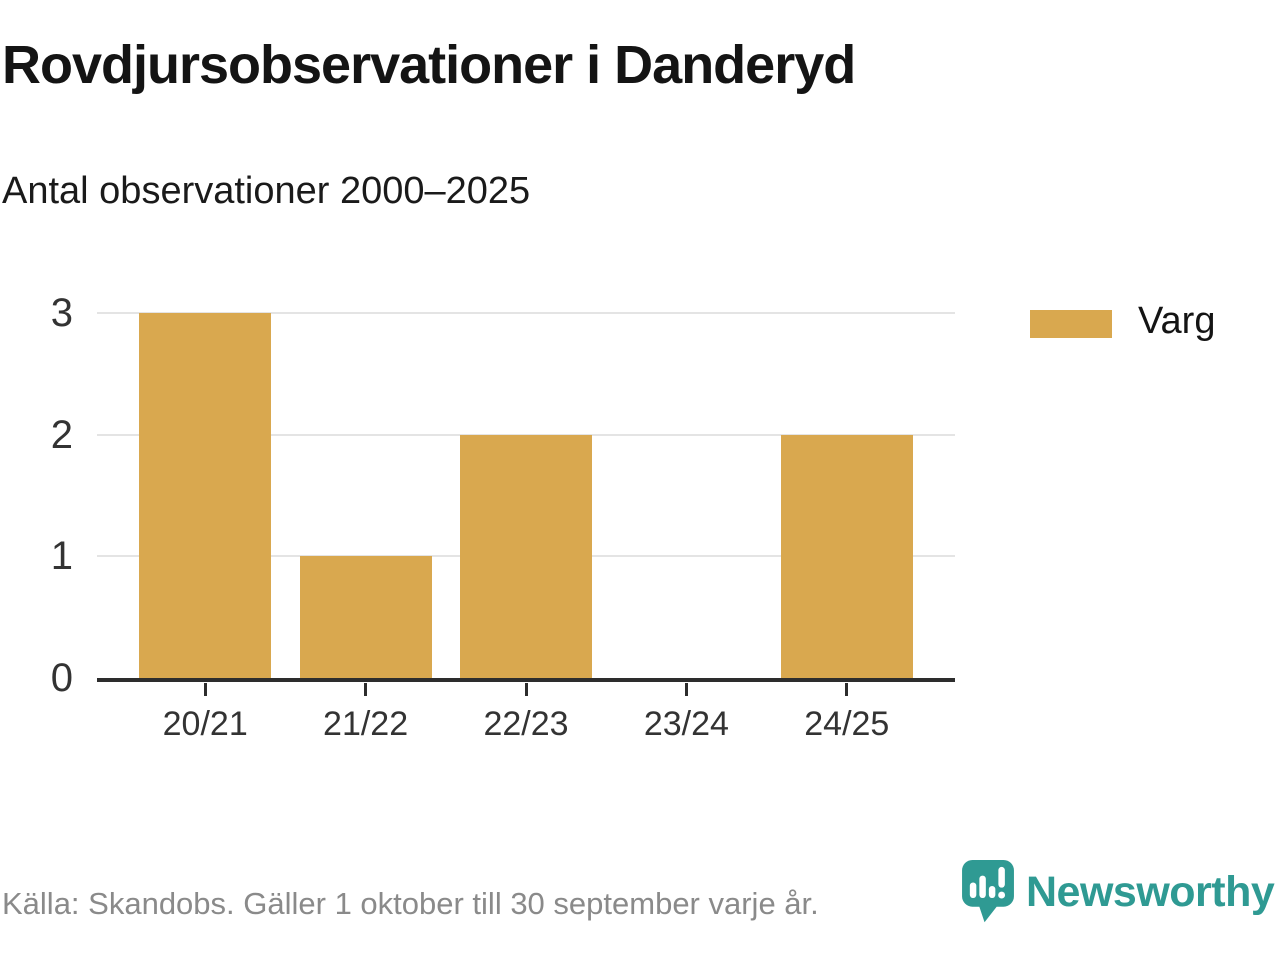  What do you see at coordinates (205, 496) in the screenshot?
I see `bar-20/21` at bounding box center [205, 496].